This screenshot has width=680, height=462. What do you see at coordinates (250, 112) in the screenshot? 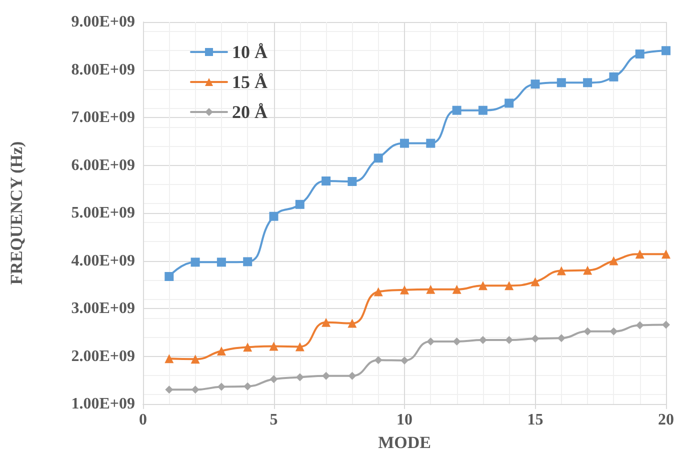
I see `legend-label: 20 Å` at bounding box center [250, 112].